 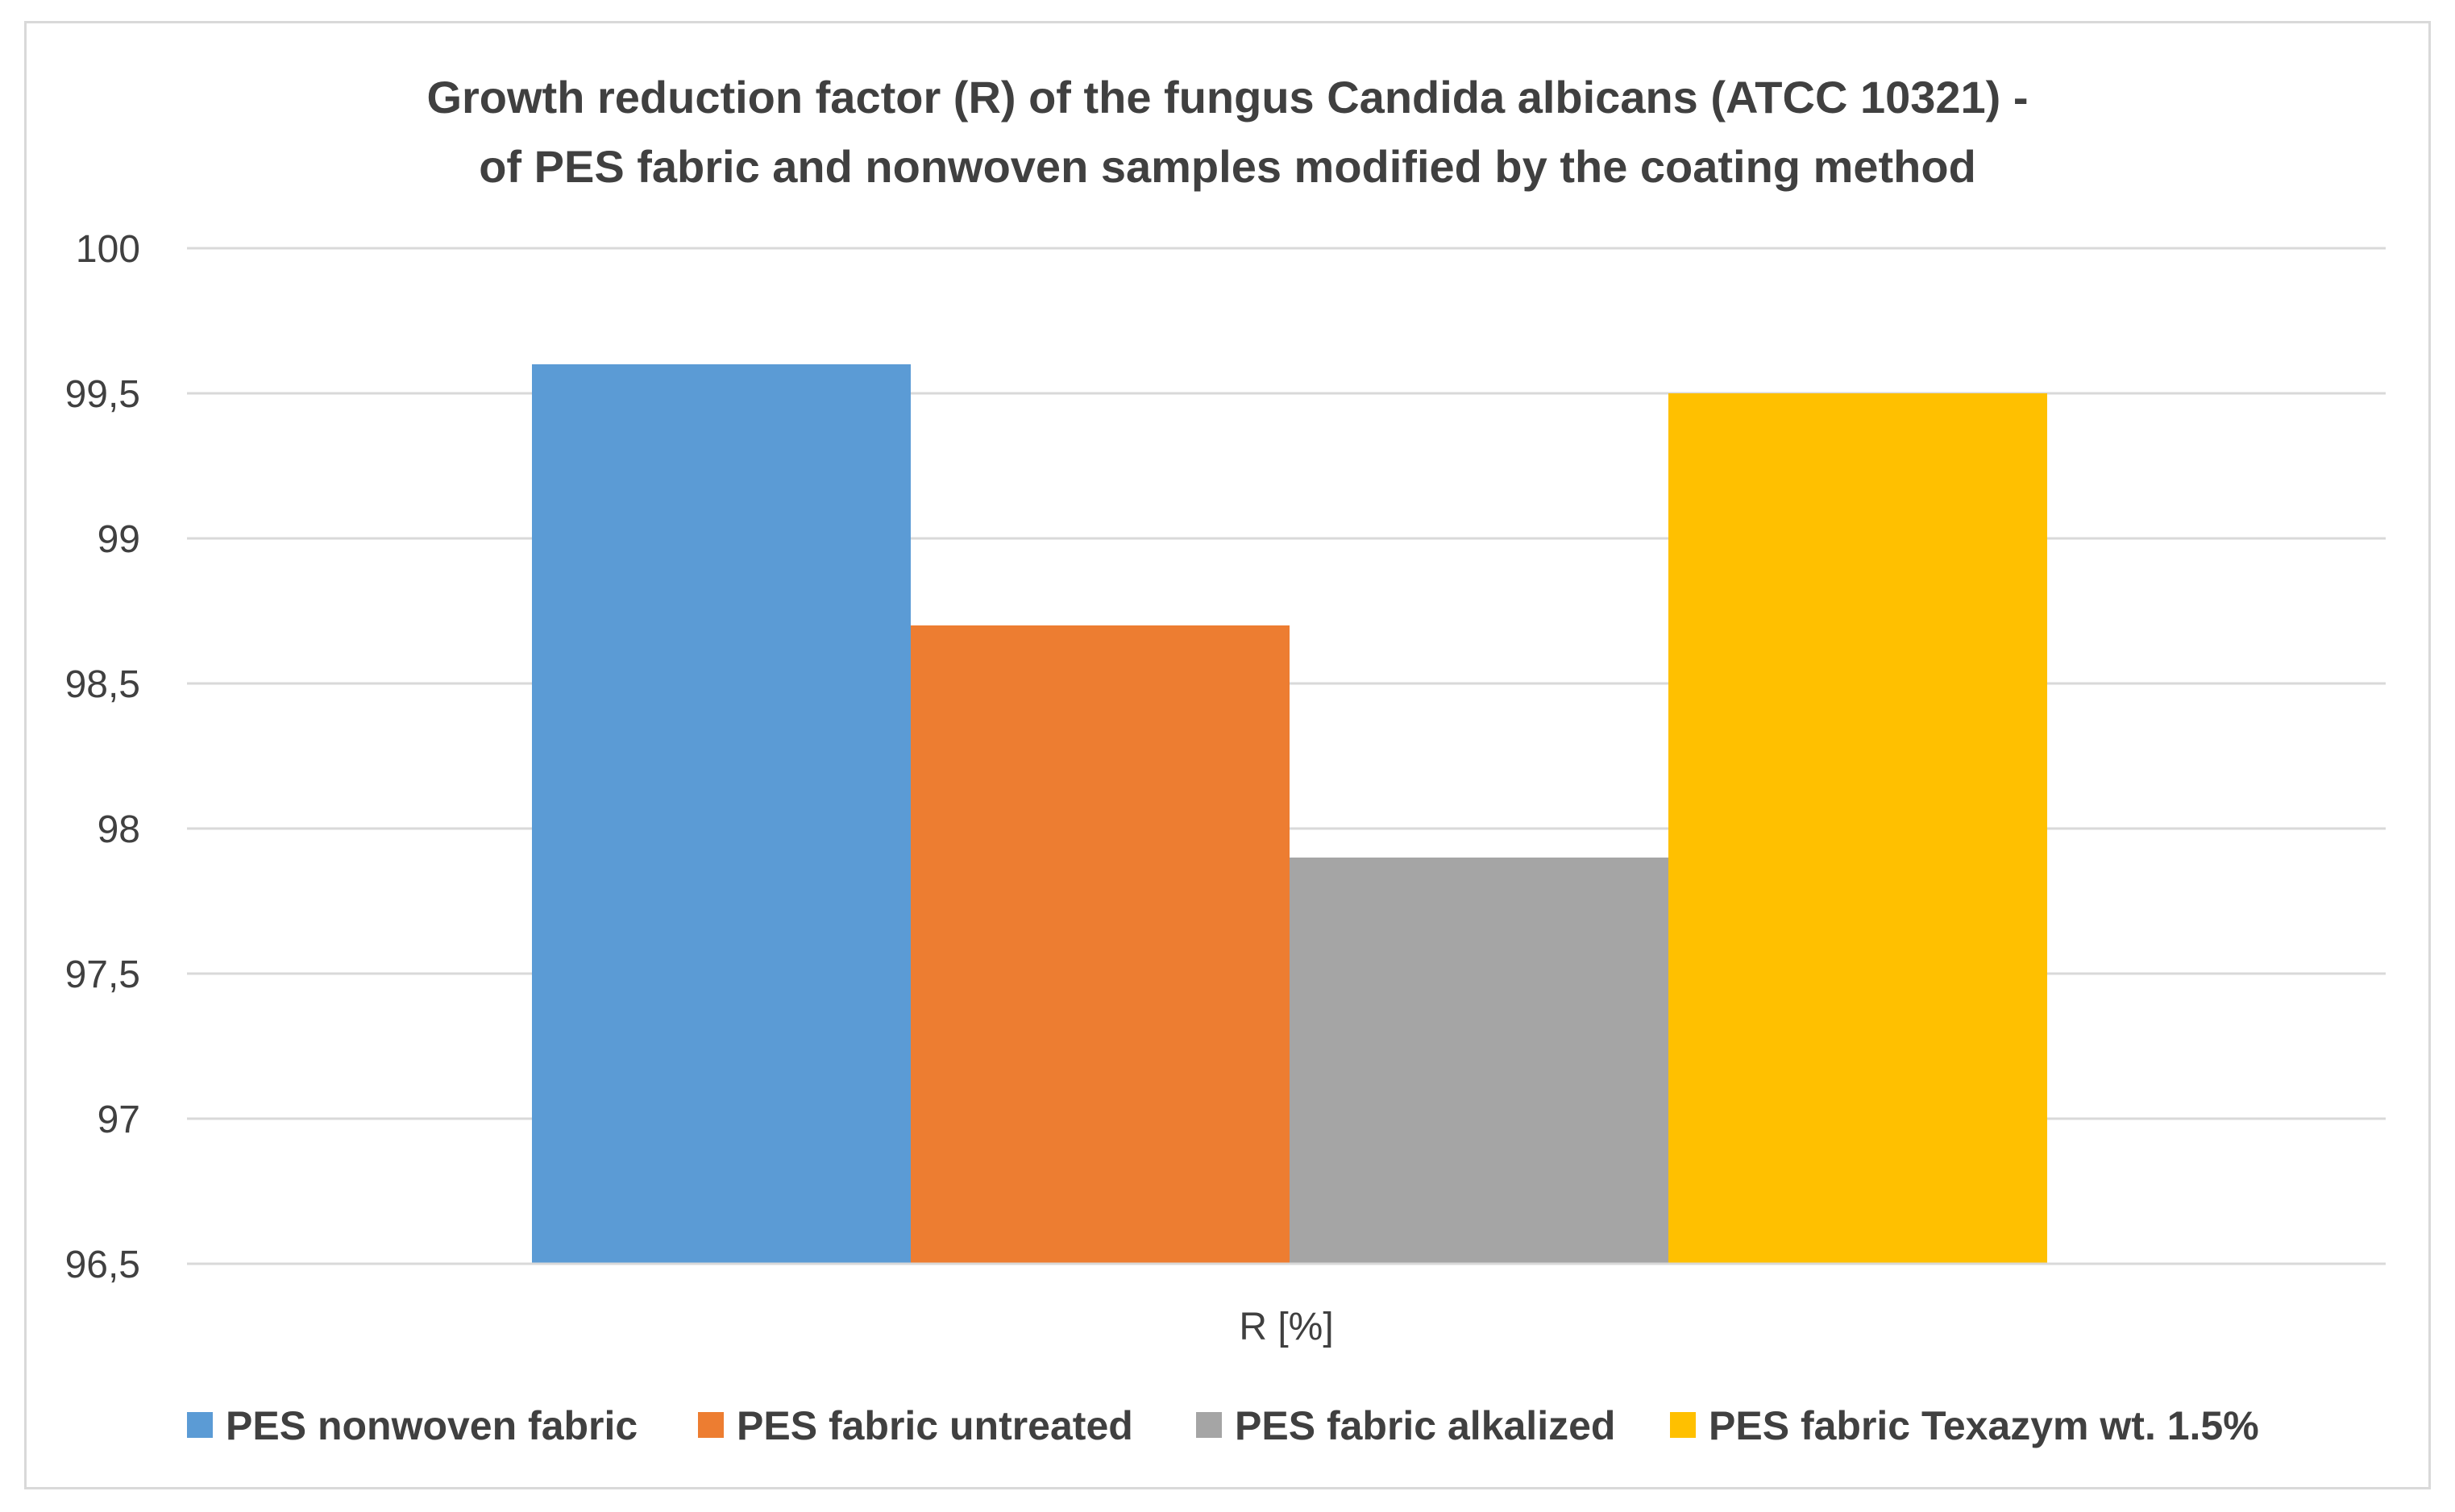 What do you see at coordinates (1100, 944) in the screenshot?
I see `bar-pes-fabric-untreated` at bounding box center [1100, 944].